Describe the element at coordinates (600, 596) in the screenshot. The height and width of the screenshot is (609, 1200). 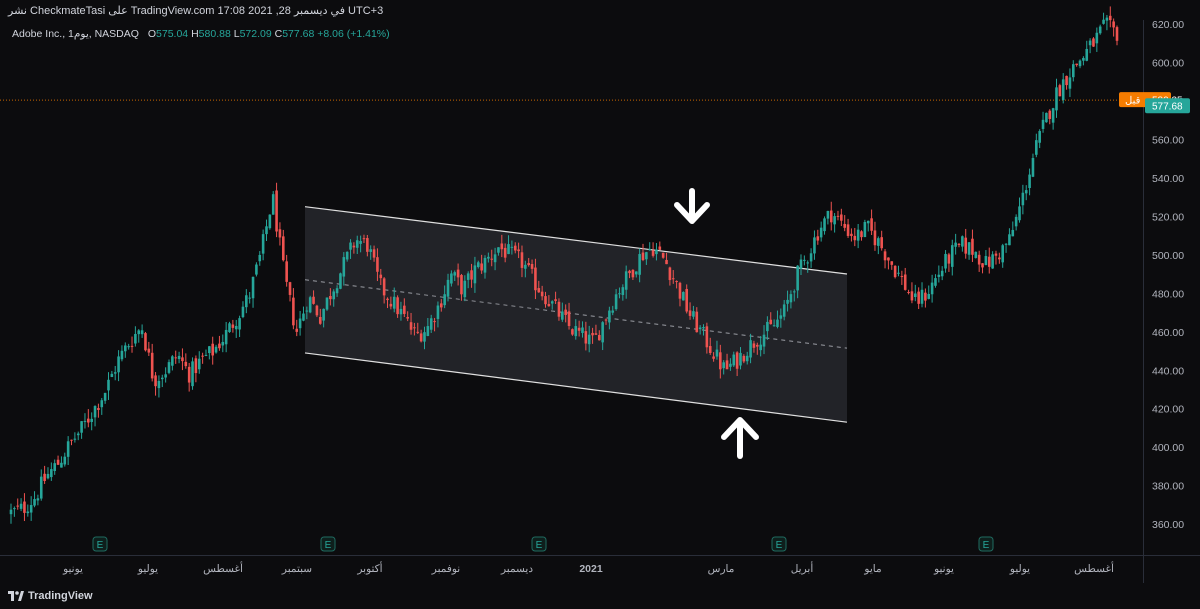
I see `footer-bar: TradingView` at that location.